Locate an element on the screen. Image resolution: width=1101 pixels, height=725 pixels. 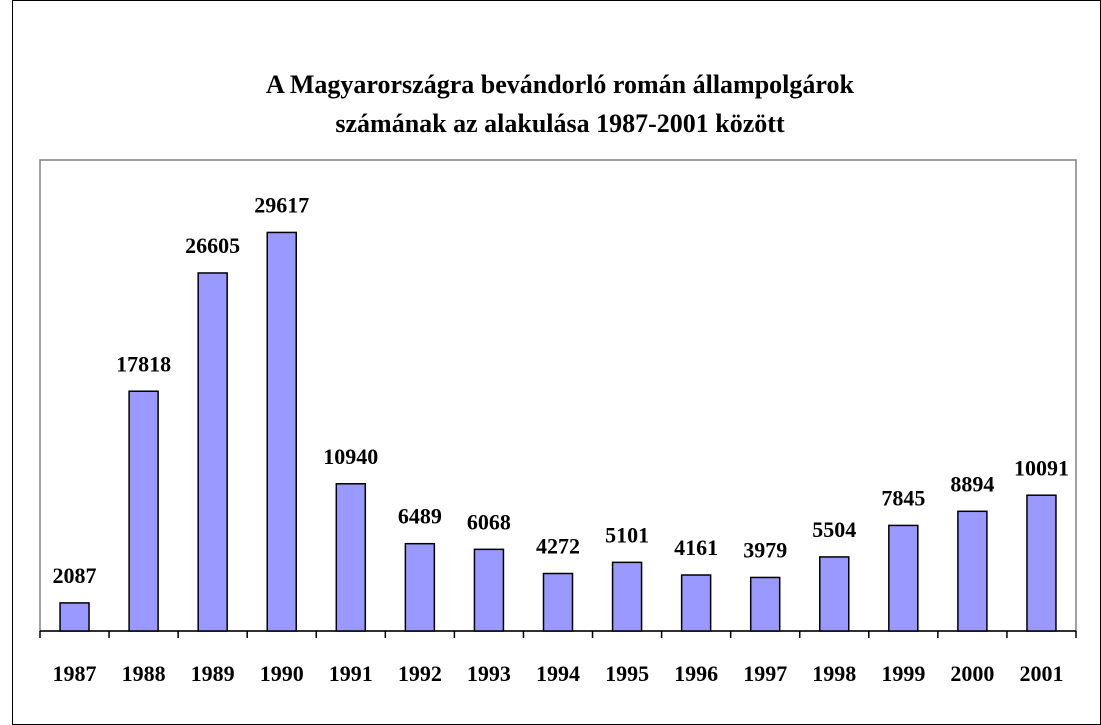
value-label: 5504 is located at coordinates (834, 529).